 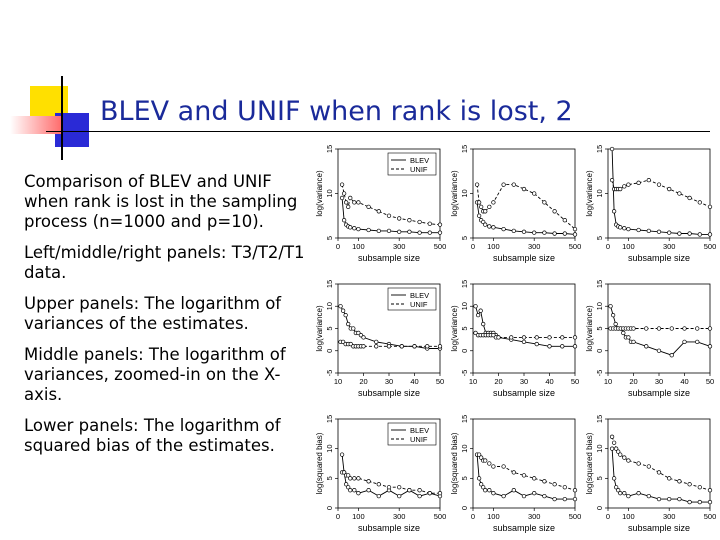 I want to click on y-tick-label: 0, so click(x=464, y=508).